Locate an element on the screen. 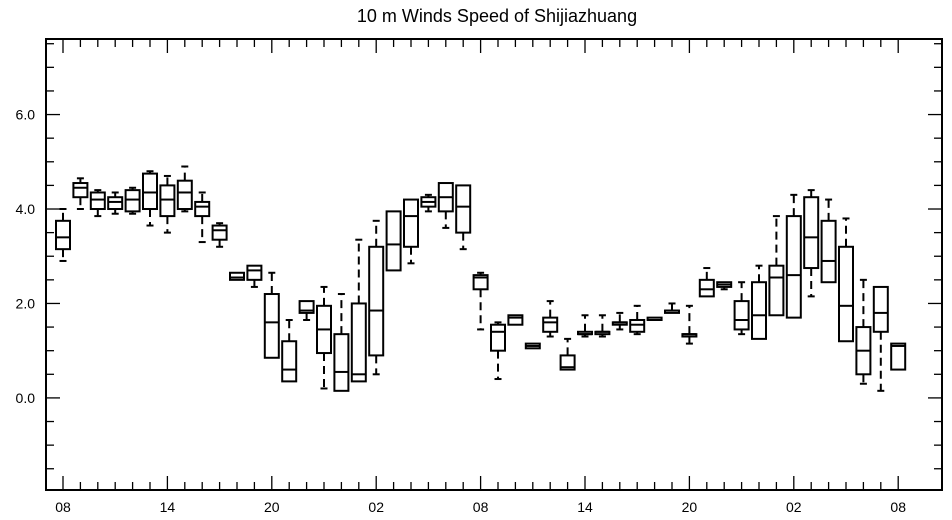 The height and width of the screenshot is (520, 952). y-tick-label: 6.0 is located at coordinates (26, 115).